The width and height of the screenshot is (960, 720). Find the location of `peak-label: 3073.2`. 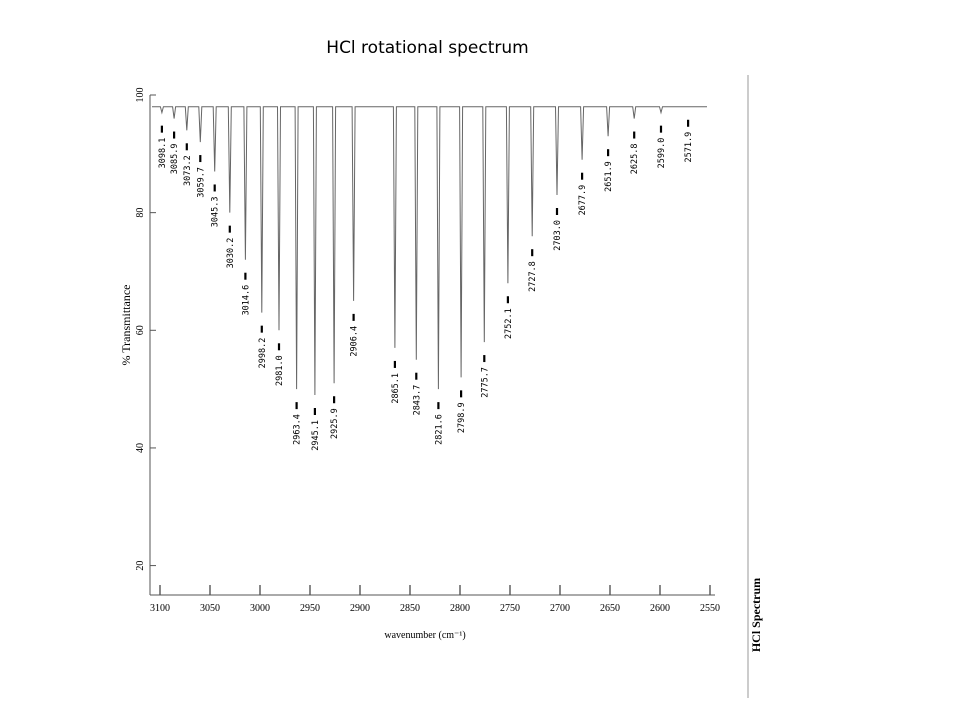

peak-label: 3073.2 is located at coordinates (188, 170).